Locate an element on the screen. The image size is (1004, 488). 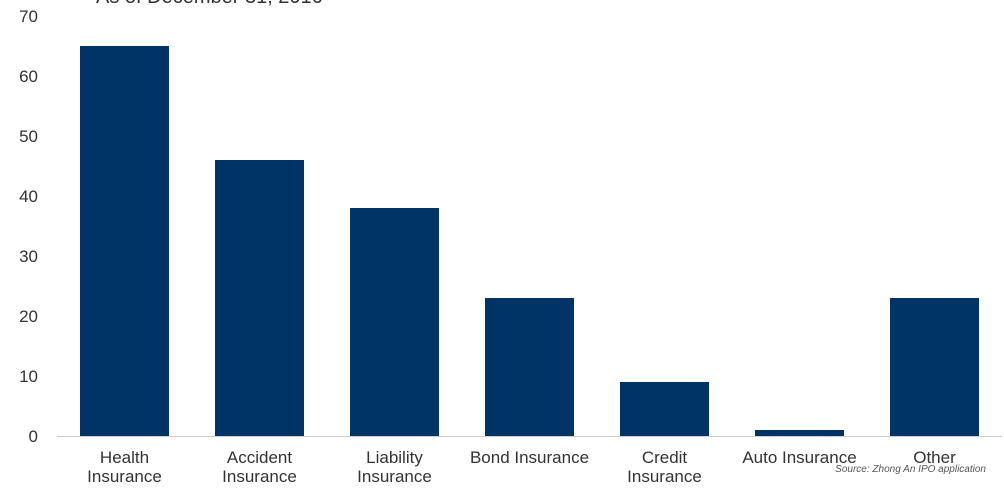
x-tick-label-line: Liability is located at coordinates (394, 457).